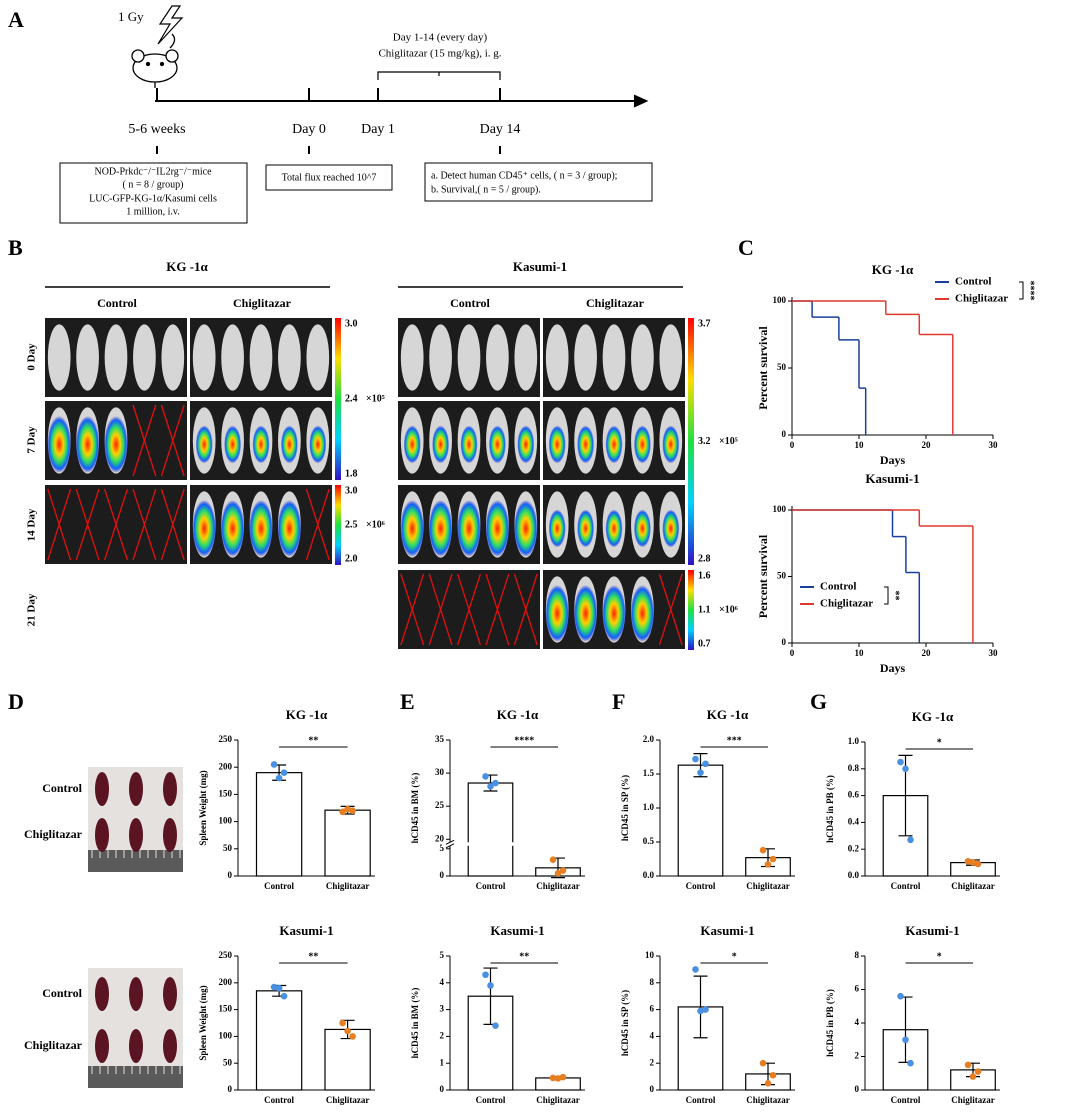 Image resolution: width=1080 pixels, height=1113 pixels. Describe the element at coordinates (650, 955) in the screenshot. I see `y-tick-label: 10` at that location.